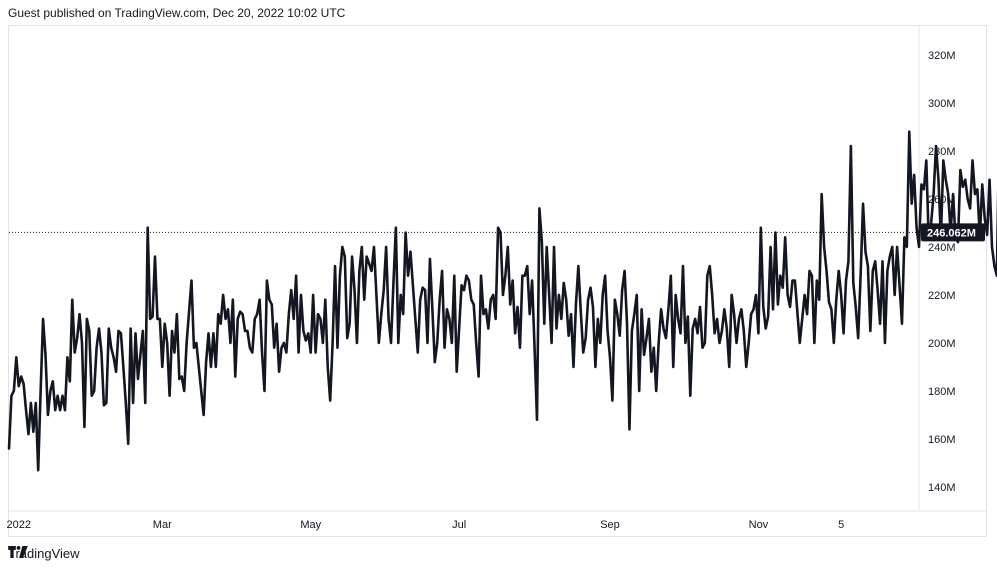 This screenshot has width=997, height=571. I want to click on tradingview-logo-icon, so click(18, 552).